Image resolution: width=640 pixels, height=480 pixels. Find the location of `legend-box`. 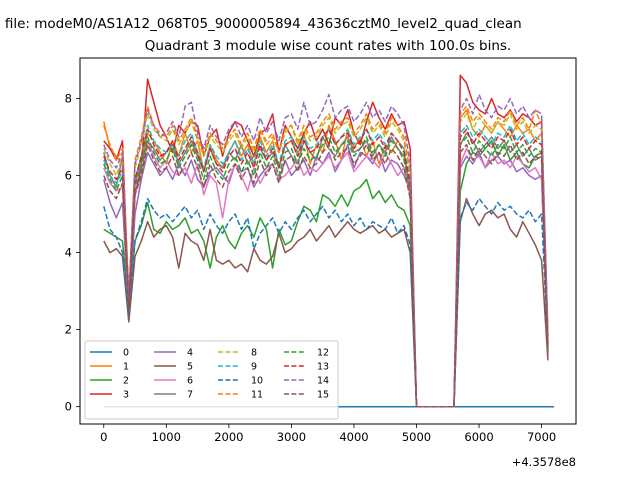

legend-box is located at coordinates (211, 380).